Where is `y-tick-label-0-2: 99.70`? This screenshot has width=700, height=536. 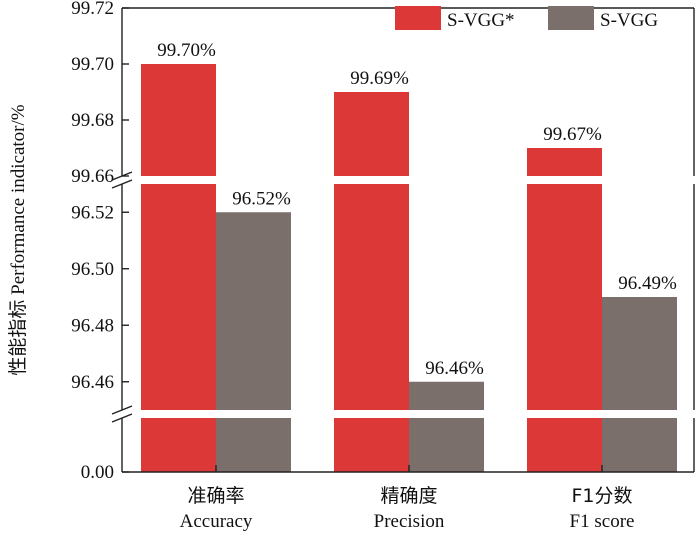 y-tick-label-0-2: 99.70 is located at coordinates (92, 64).